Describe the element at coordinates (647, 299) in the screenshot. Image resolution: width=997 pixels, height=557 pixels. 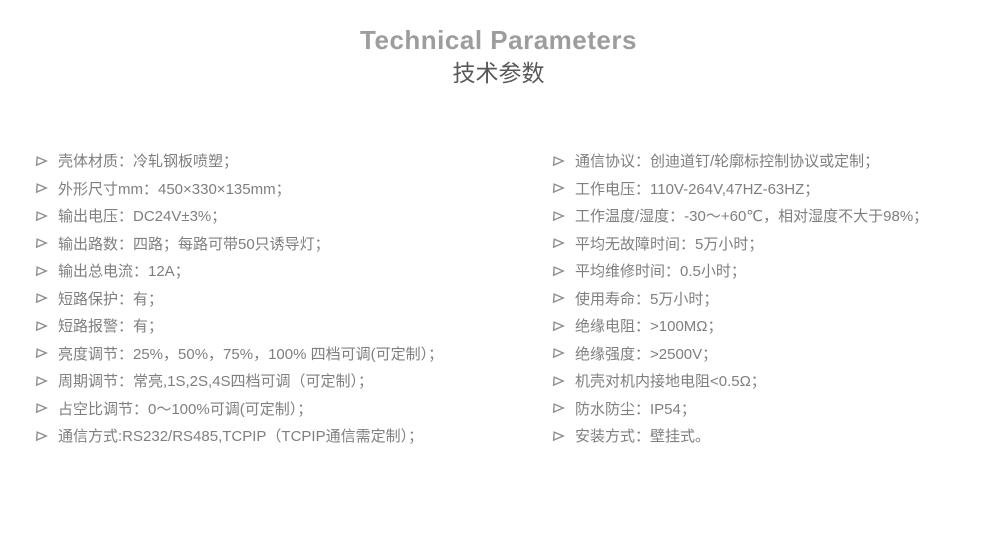
I see `spec-item-text: 使用寿命：5万小时；` at that location.